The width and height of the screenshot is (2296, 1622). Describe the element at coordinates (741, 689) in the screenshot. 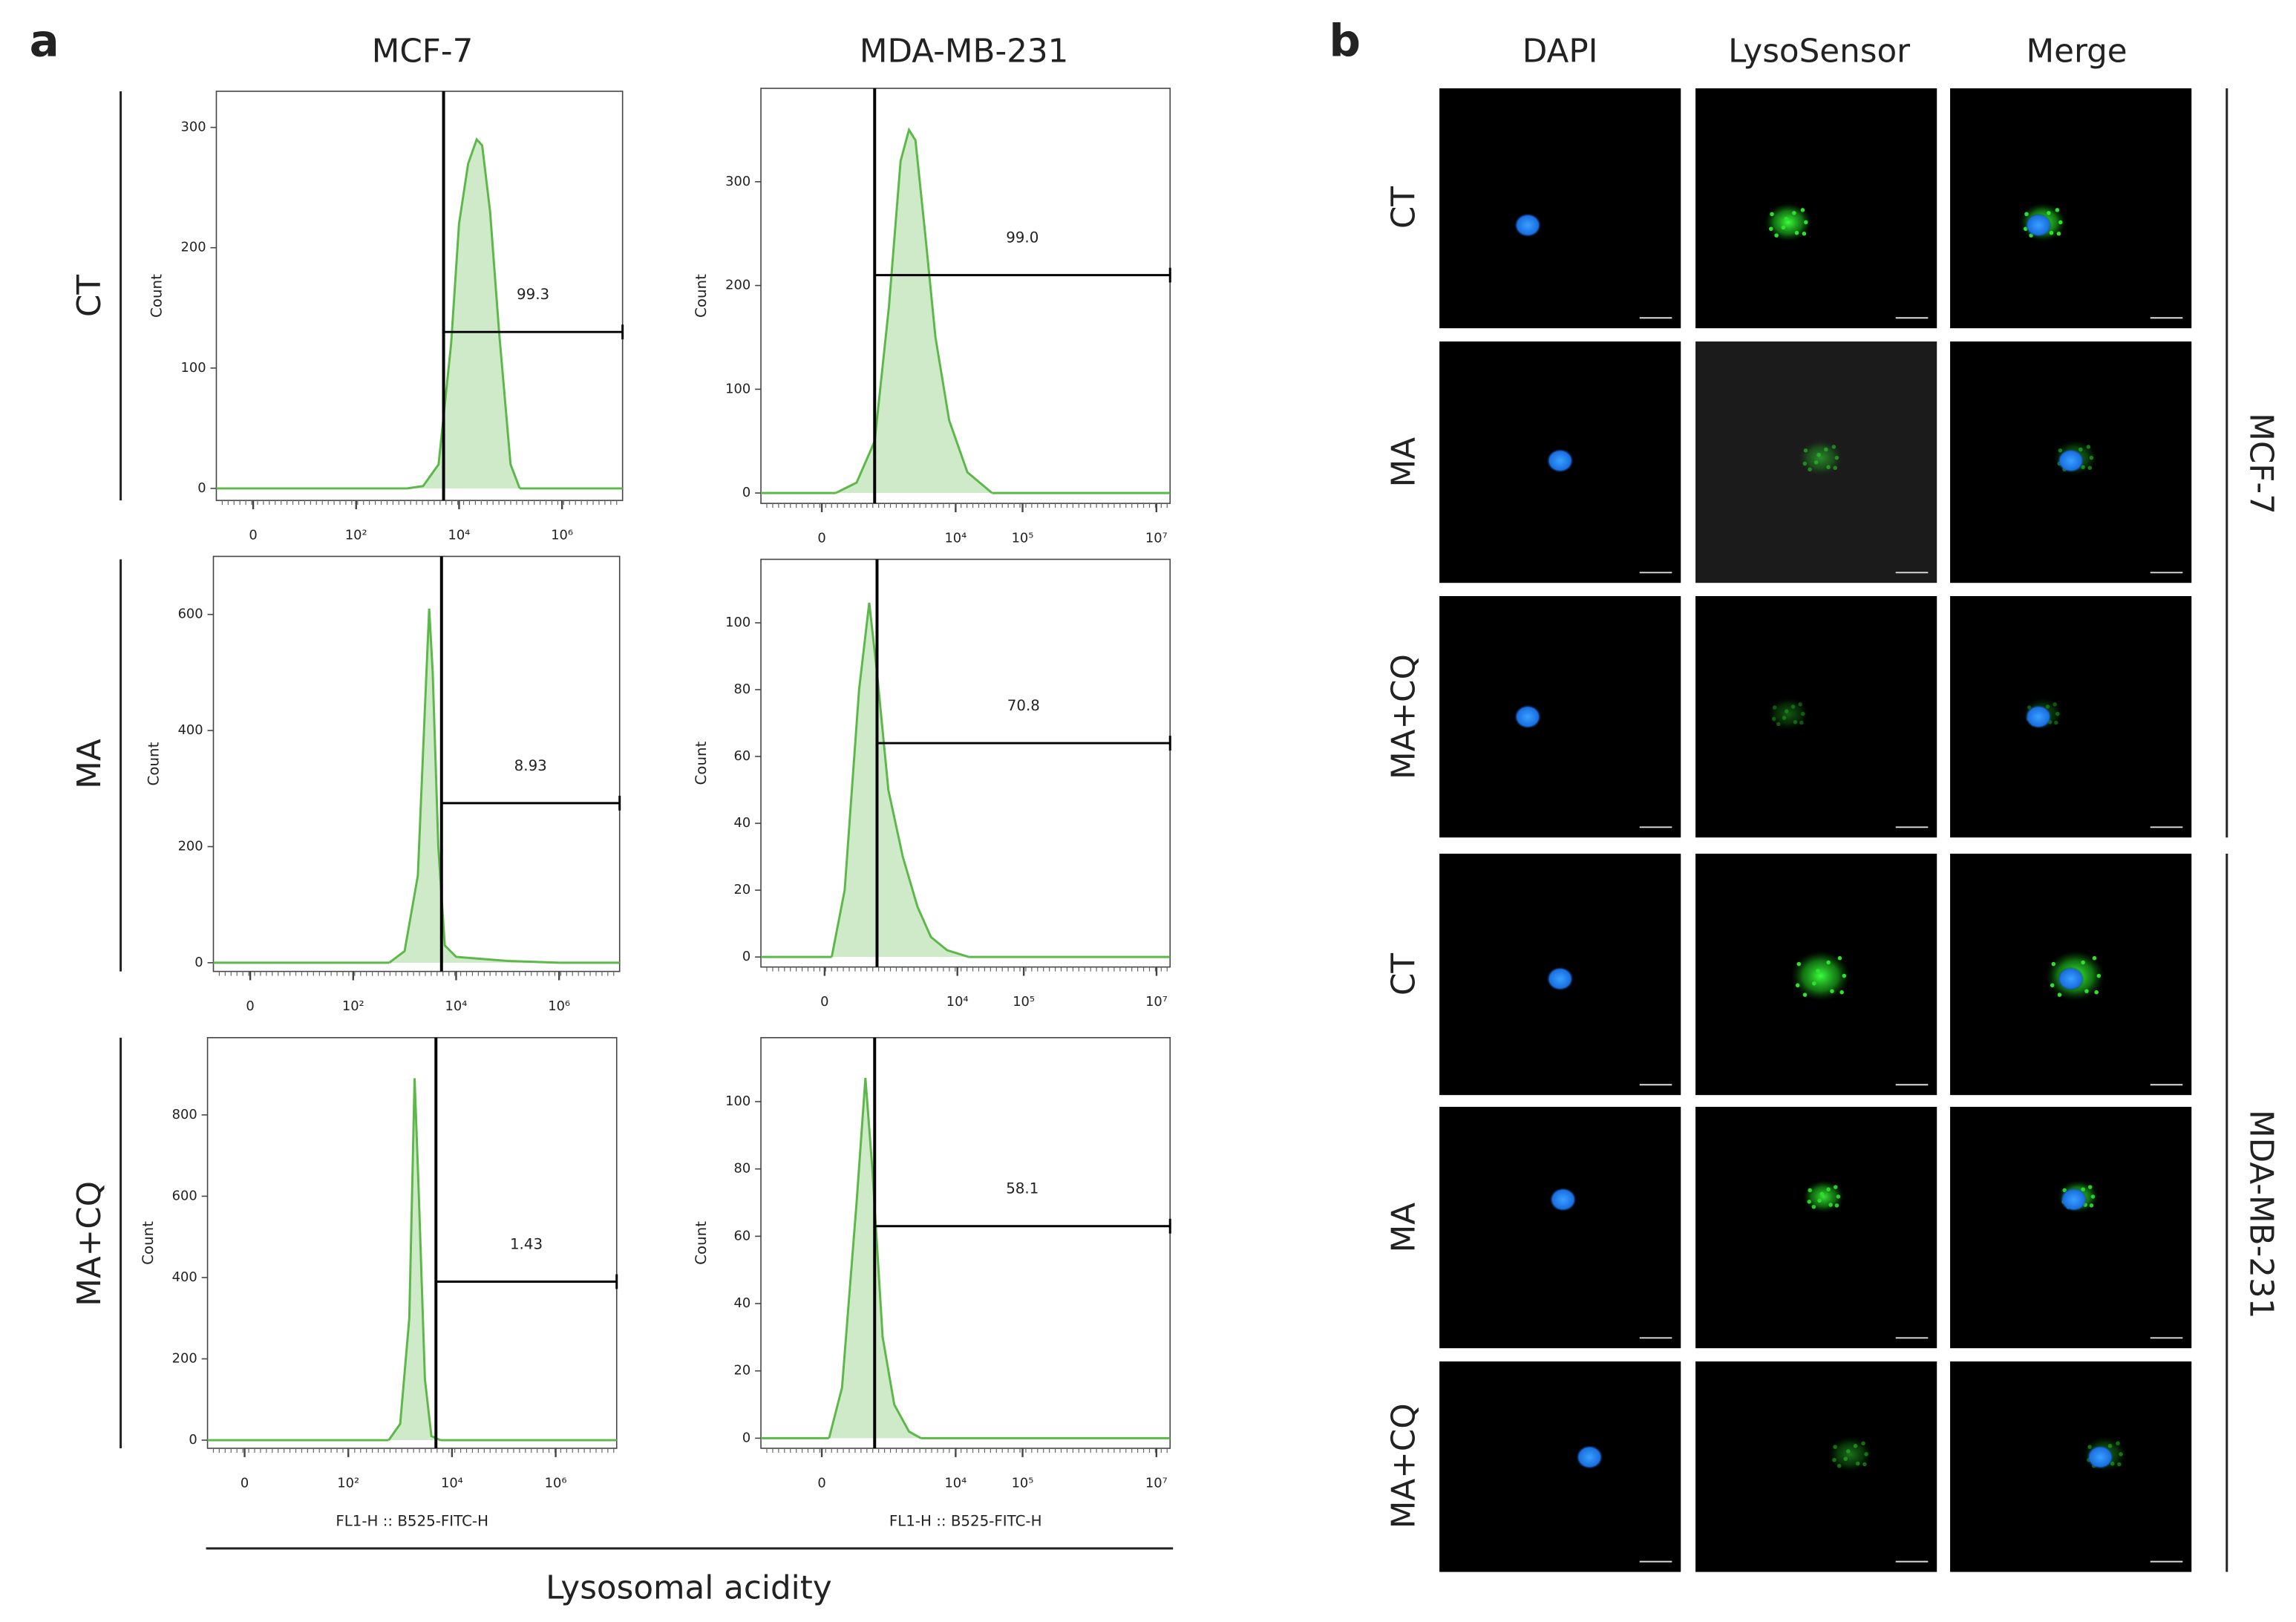

I see `y-tick-label: 80` at that location.